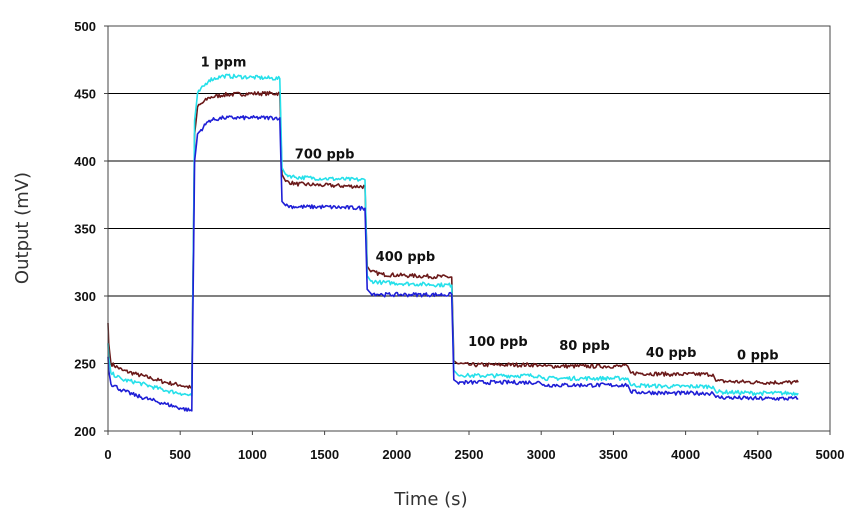 The height and width of the screenshot is (513, 854). Describe the element at coordinates (498, 342) in the screenshot. I see `annotation-3: 100 ppb` at that location.